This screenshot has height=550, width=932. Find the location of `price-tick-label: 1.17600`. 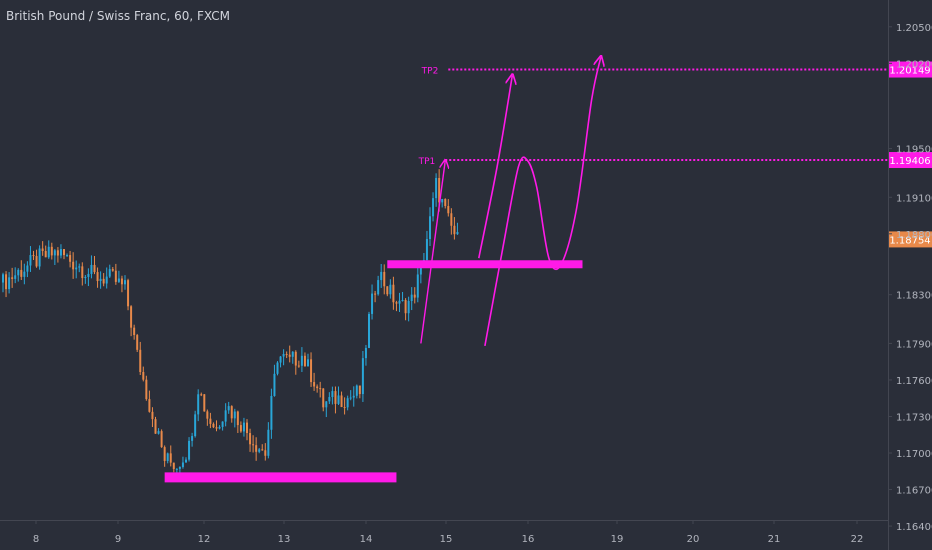

price-tick-label: 1.17600 is located at coordinates (914, 381).